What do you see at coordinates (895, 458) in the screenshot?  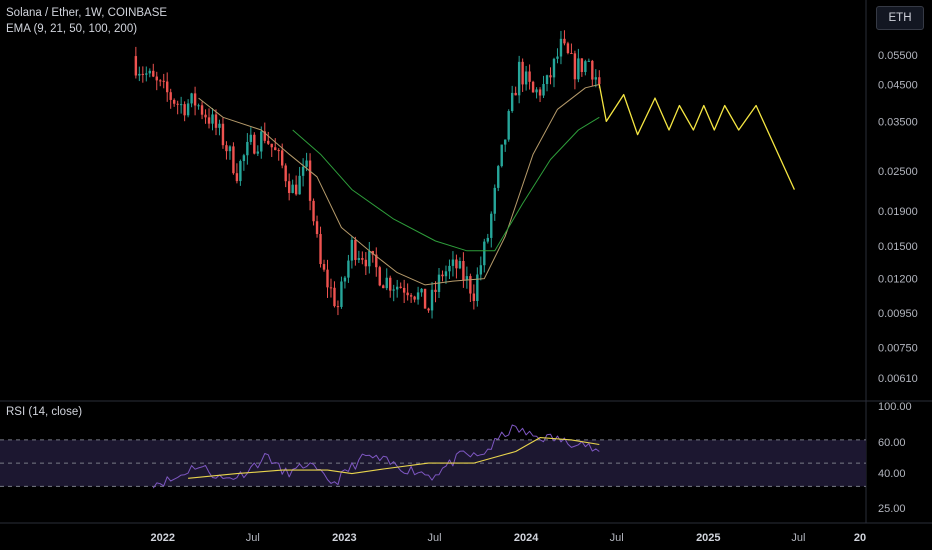 I see `rsi-axis: 100.00 60.00 40.00 25.00` at bounding box center [895, 458].